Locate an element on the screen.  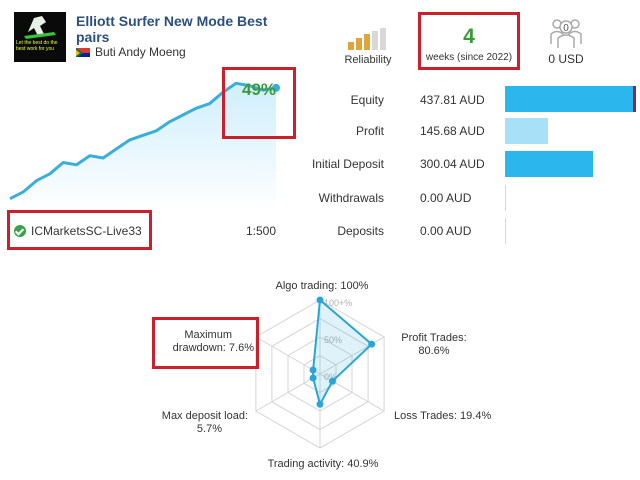
stat-label-profit: Profit is located at coordinates (369, 131).